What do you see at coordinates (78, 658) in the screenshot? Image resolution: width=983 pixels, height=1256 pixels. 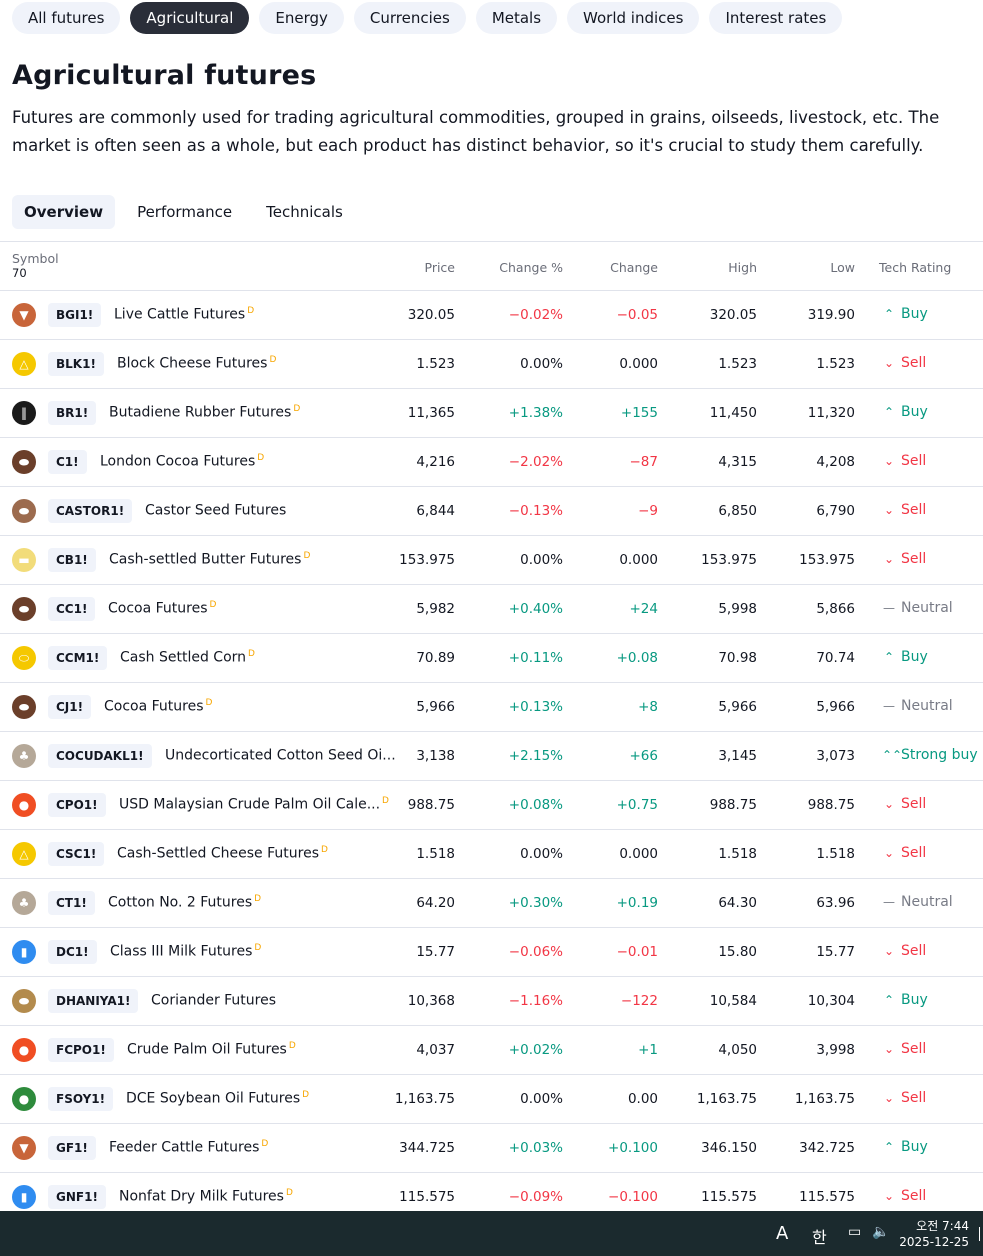 I see `ticker-badge: CCM1!` at bounding box center [78, 658].